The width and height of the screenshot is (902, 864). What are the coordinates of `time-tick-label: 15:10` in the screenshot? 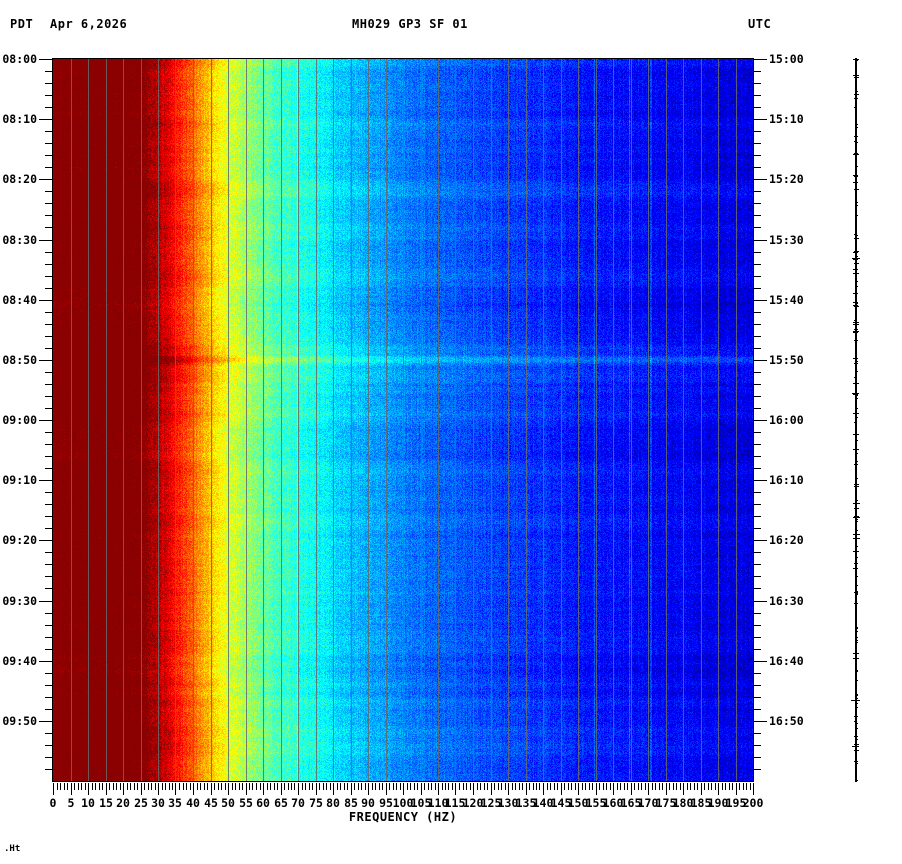 It's located at (786, 119).